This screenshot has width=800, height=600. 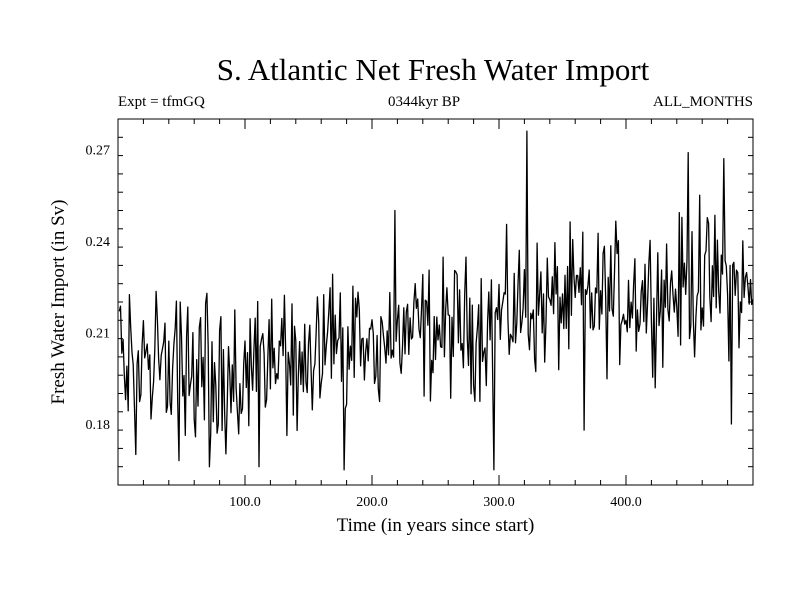 What do you see at coordinates (98, 334) in the screenshot?
I see `y-tick-label: 0.21` at bounding box center [98, 334].